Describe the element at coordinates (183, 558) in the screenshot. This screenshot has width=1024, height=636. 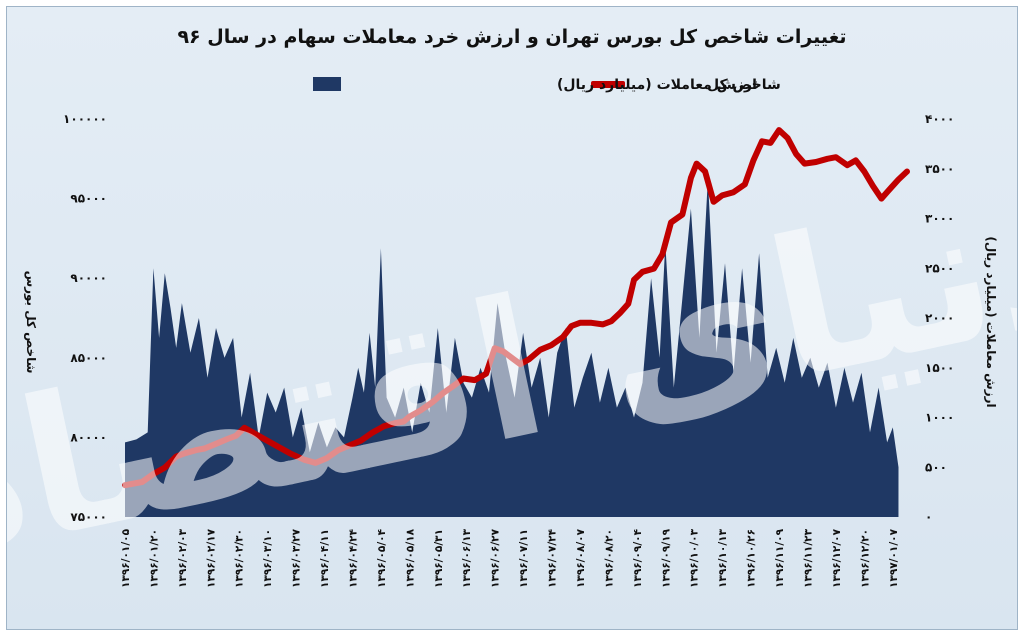
I see `x-tick-label: ۱۳۹۶/۰۲/۰۳` at that location.